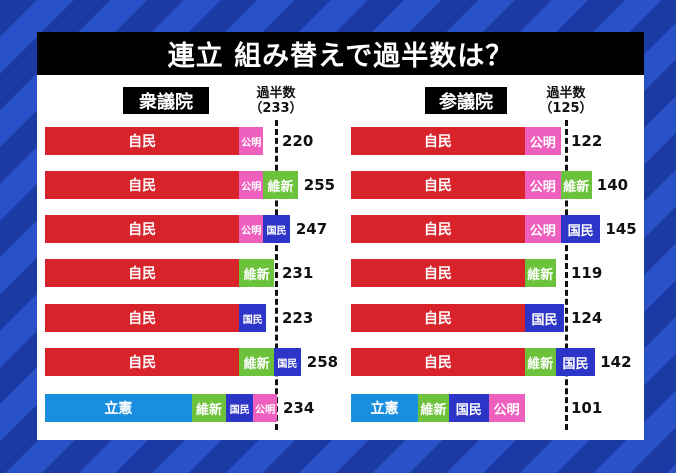 This screenshot has height=473, width=676. What do you see at coordinates (298, 141) in the screenshot?
I see `row-total: 220` at bounding box center [298, 141].